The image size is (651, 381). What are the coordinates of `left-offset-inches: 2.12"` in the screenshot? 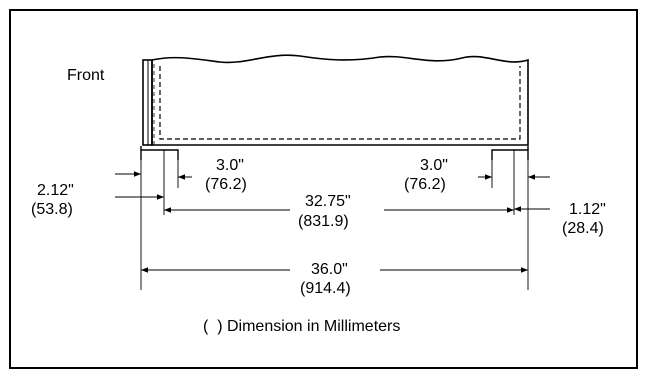 It's located at (55, 190).